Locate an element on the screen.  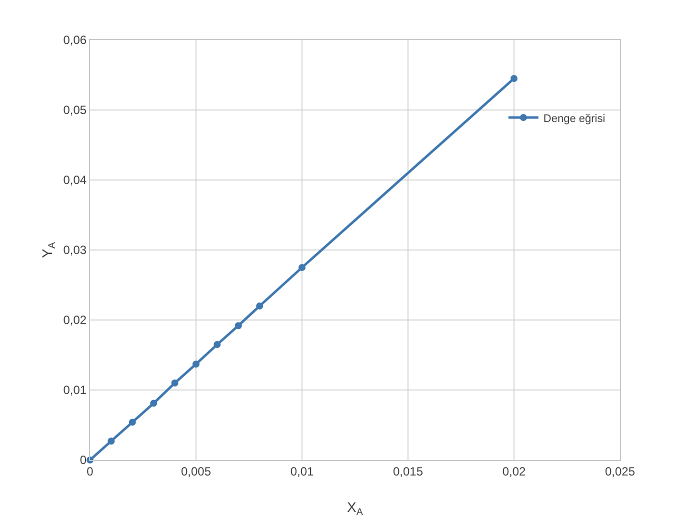
y-tick-label: 0 is located at coordinates (83, 460).